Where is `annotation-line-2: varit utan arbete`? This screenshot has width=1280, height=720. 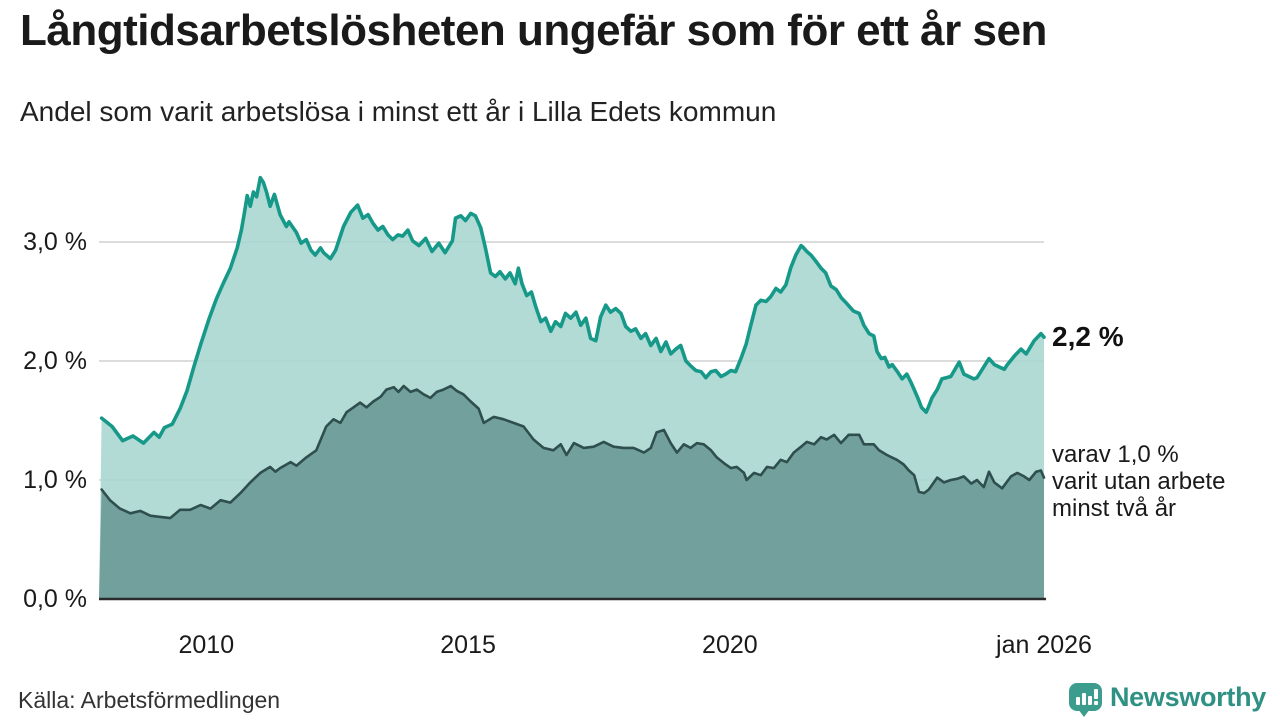
annotation-line-2: varit utan arbete is located at coordinates (1139, 481).